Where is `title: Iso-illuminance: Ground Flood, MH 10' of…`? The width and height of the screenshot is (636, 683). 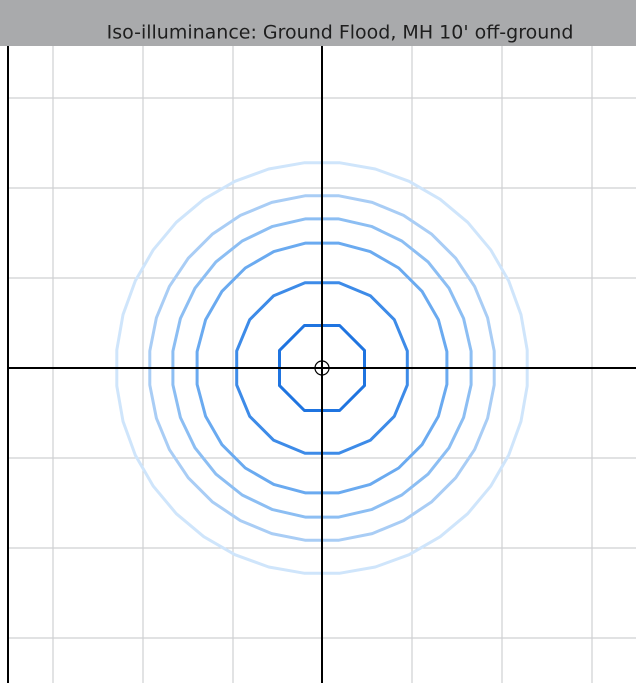 title: Iso-illuminance: Ground Flood, MH 10' of… is located at coordinates (340, 33).